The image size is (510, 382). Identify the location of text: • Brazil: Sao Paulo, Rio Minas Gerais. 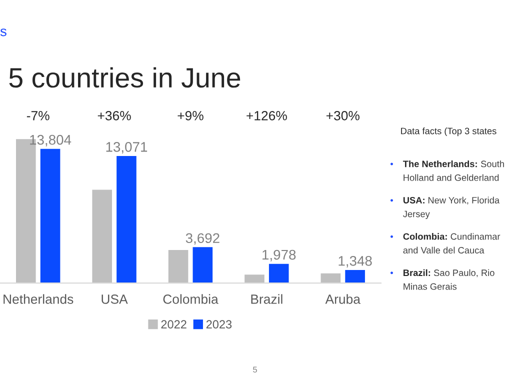
(442, 279).